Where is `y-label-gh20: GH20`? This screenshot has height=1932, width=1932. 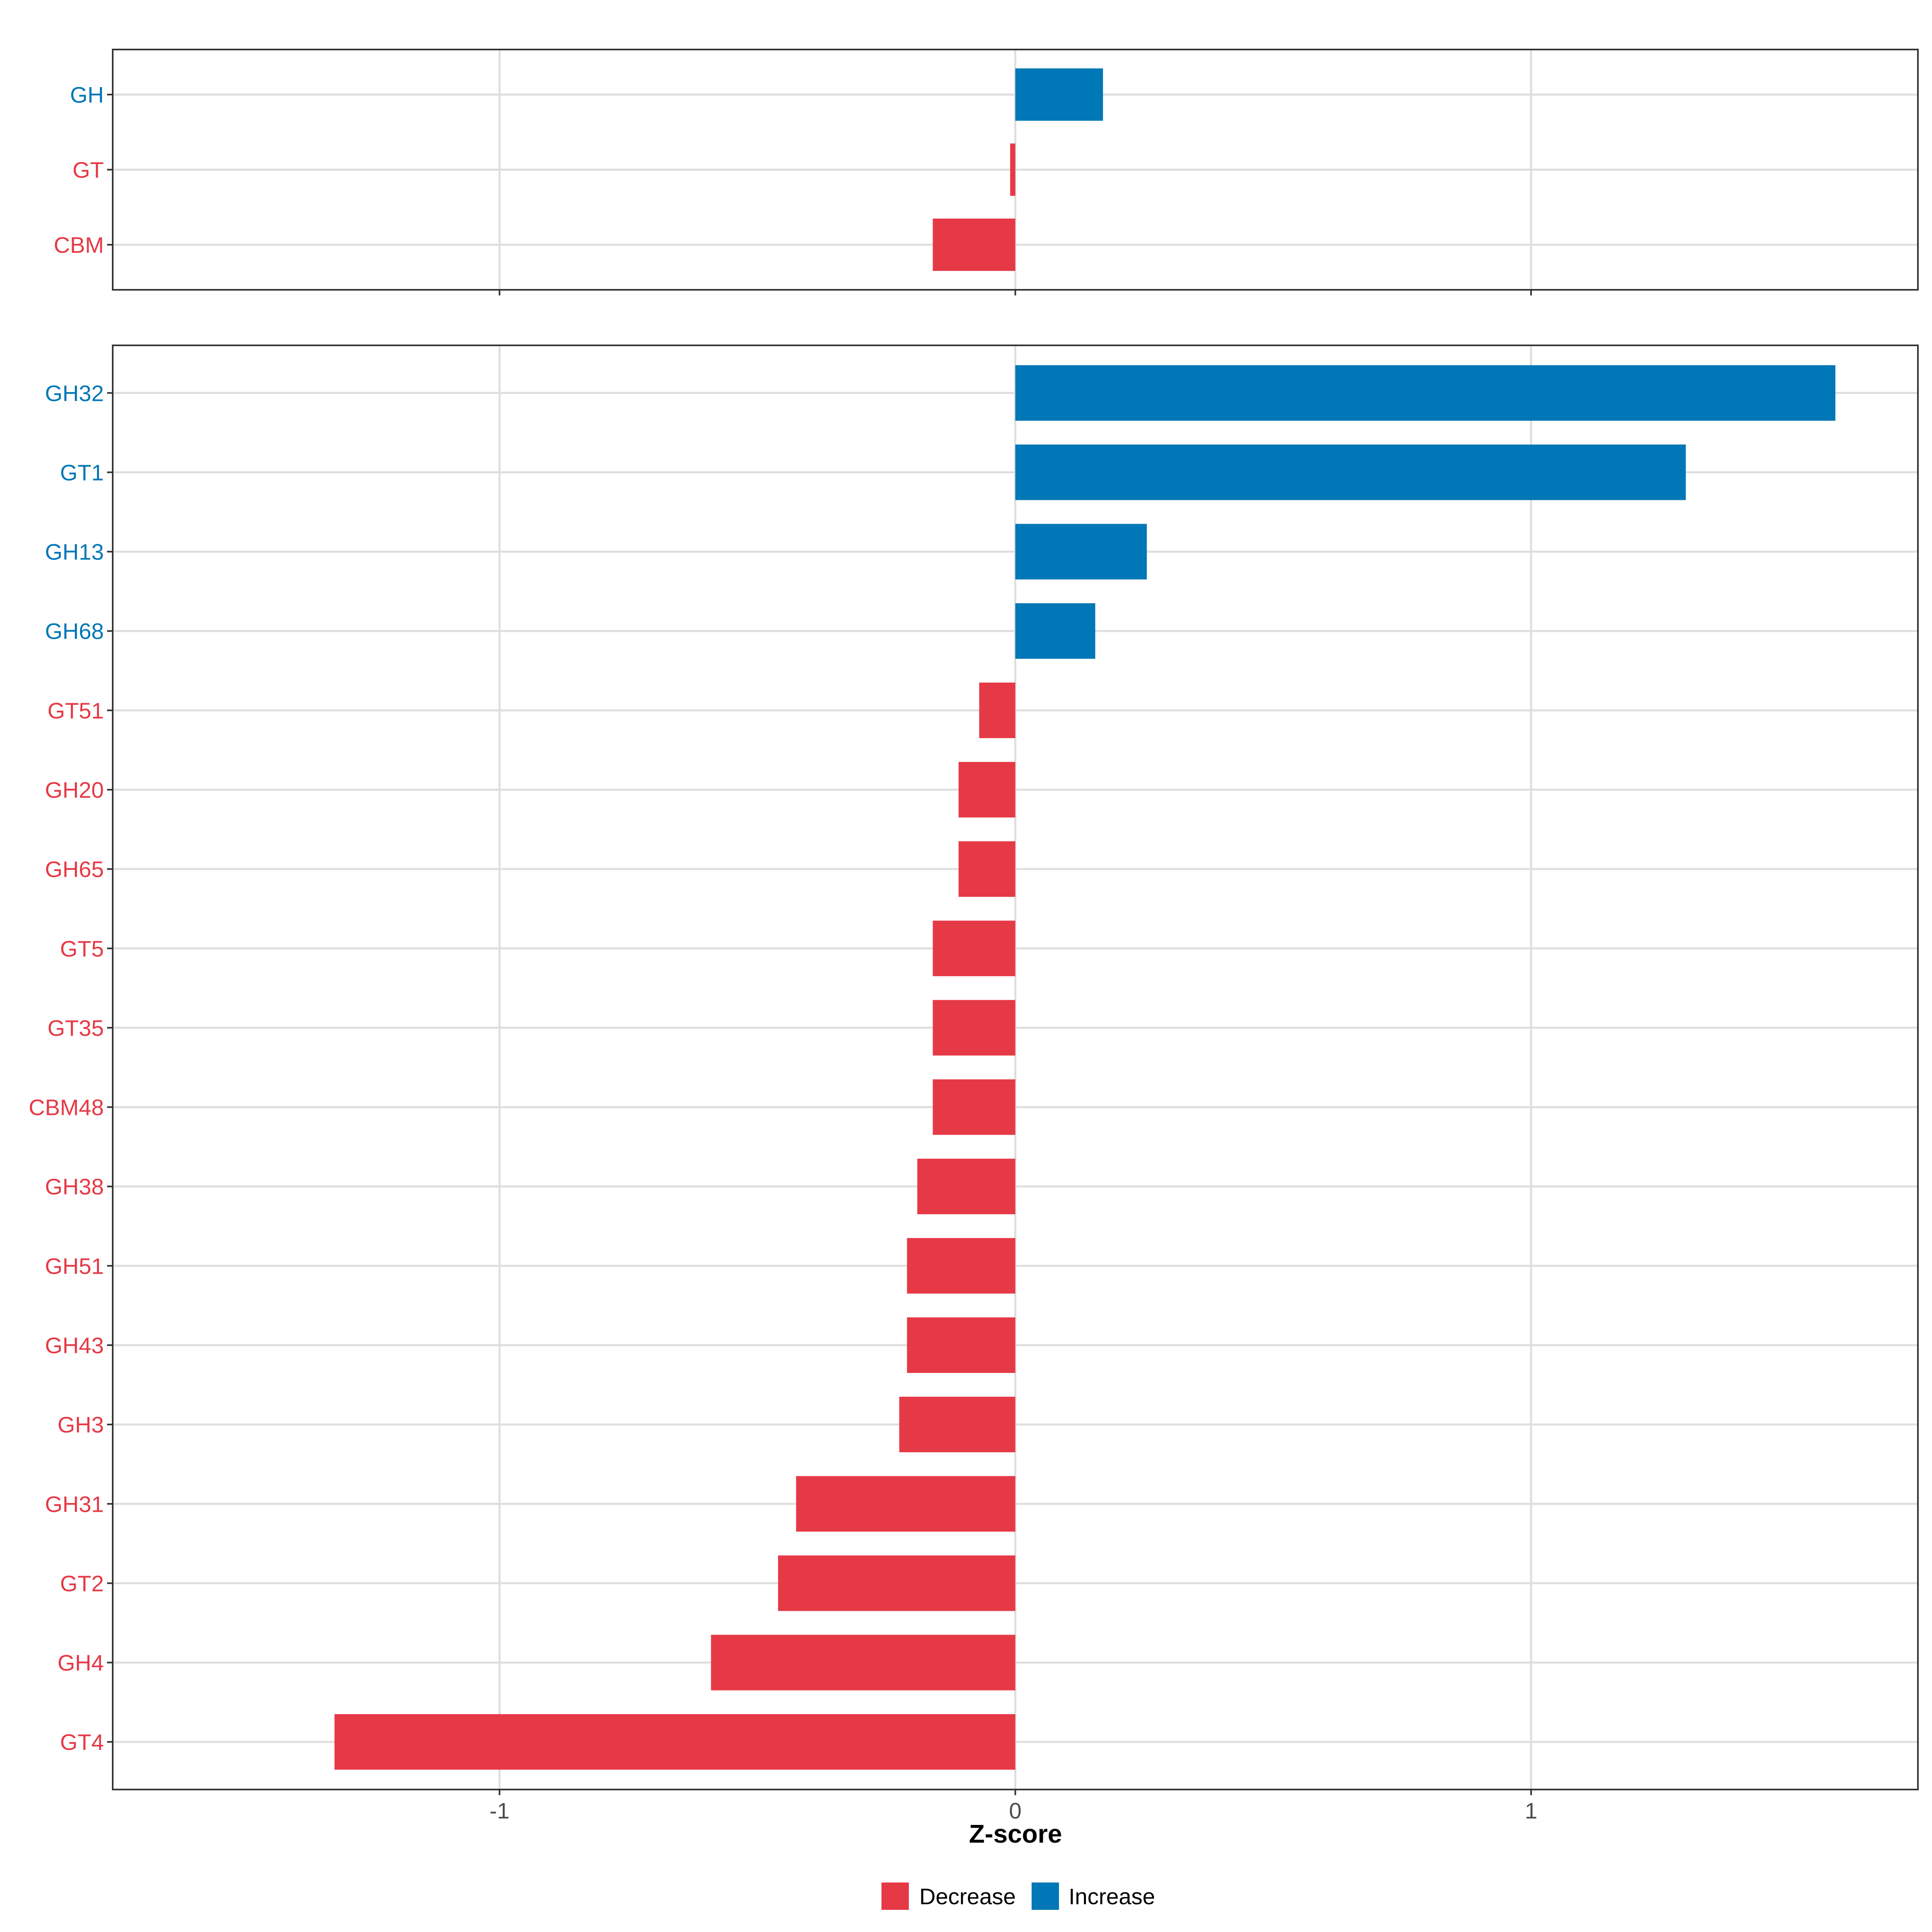 y-label-gh20: GH20 is located at coordinates (74, 790).